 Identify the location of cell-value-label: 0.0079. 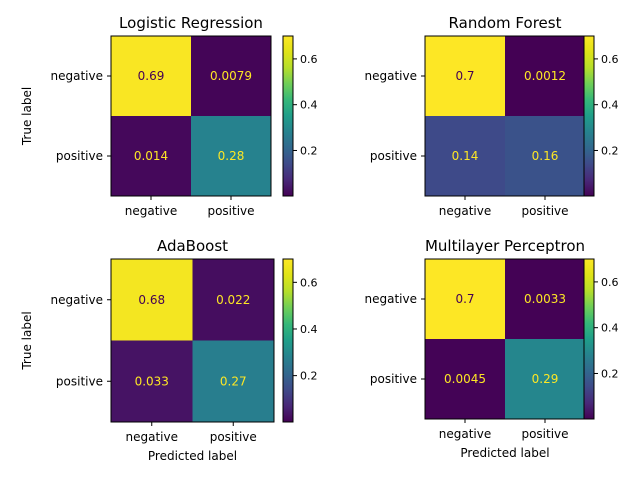
(231, 76).